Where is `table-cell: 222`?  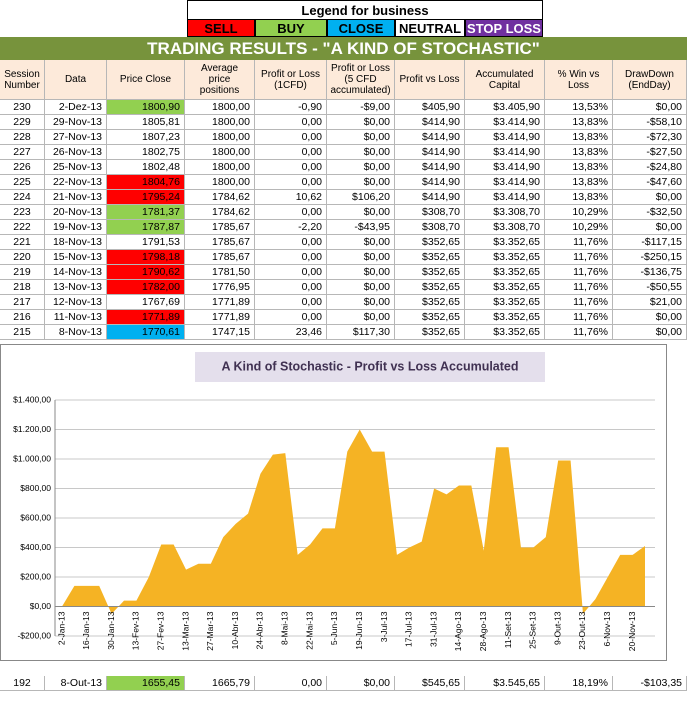
table-cell: 222 is located at coordinates (22, 227).